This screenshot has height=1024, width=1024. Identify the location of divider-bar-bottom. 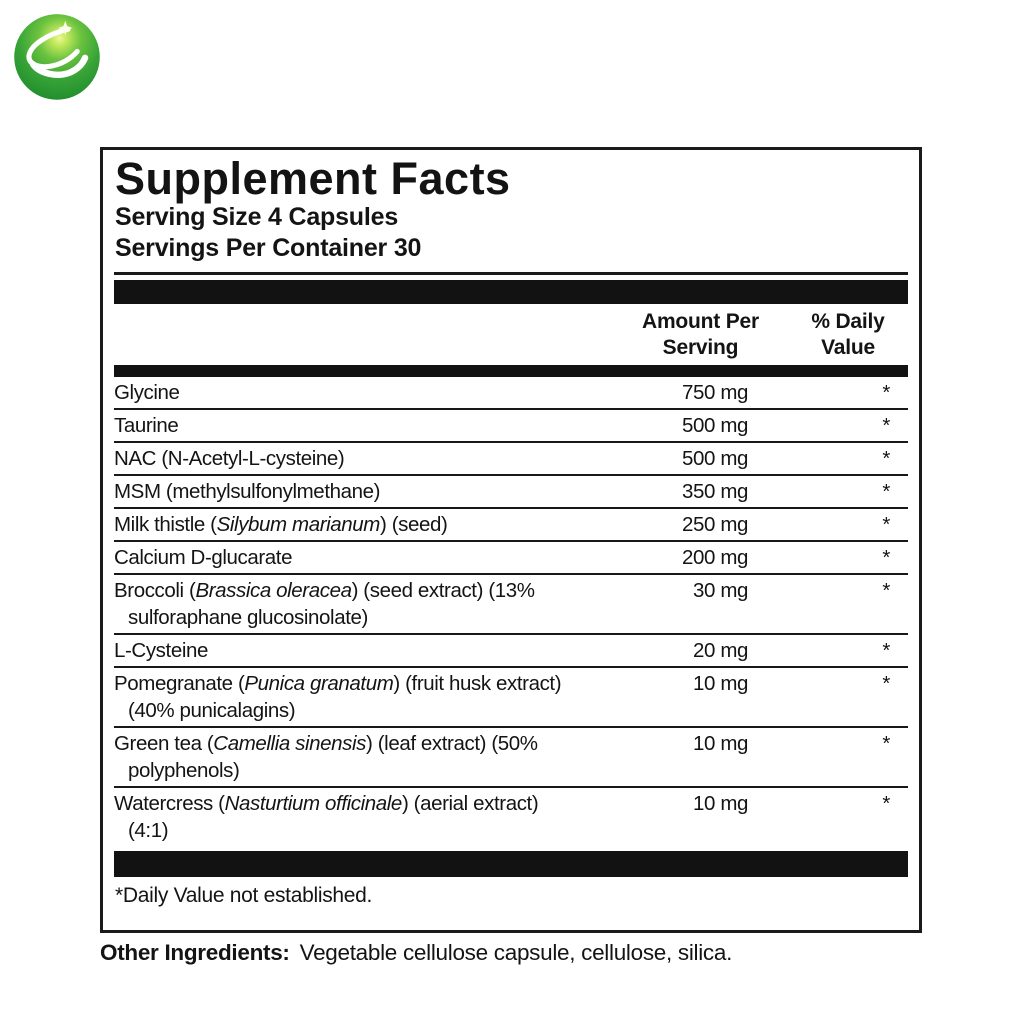
(511, 864).